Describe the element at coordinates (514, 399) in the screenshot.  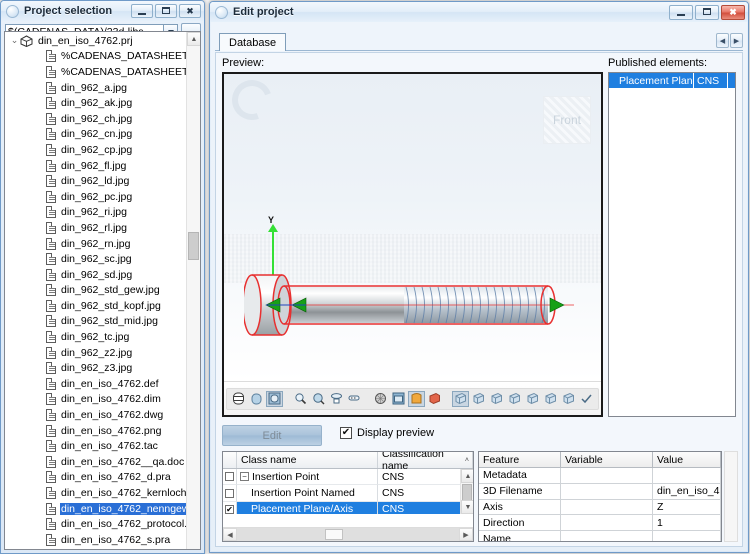
I see `view-right-icon` at that location.